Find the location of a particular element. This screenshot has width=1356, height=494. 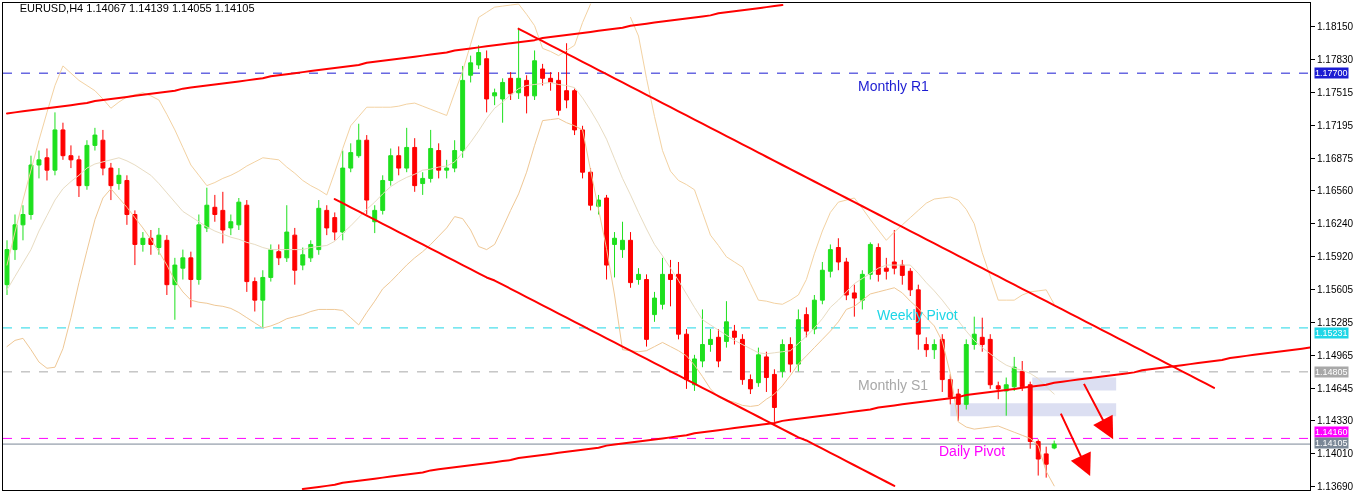

y-tick-label: 1.16240 is located at coordinates (1335, 224).